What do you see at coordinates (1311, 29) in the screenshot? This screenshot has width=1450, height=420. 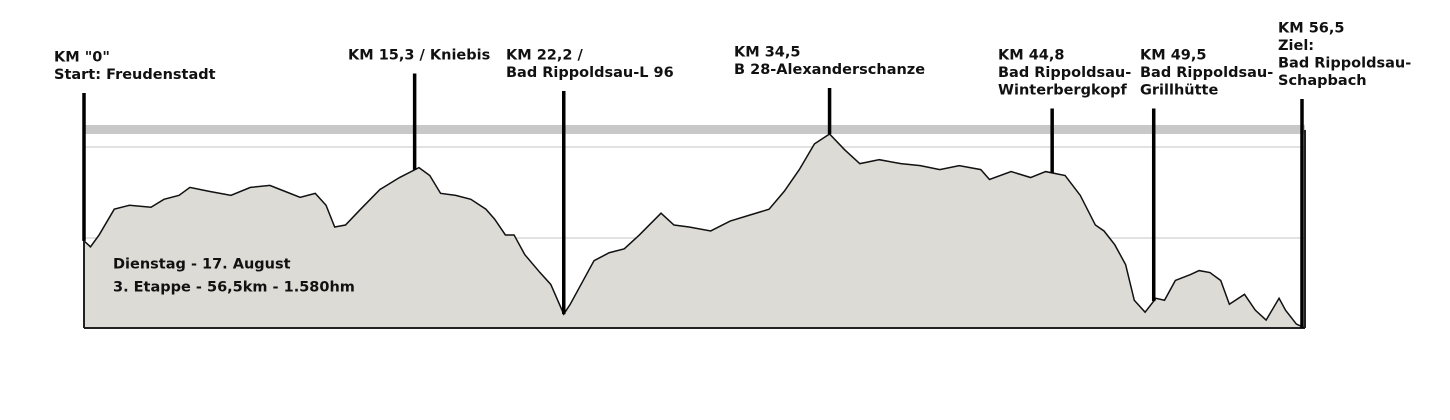 I see `annotation-label: KM 56,5` at bounding box center [1311, 29].